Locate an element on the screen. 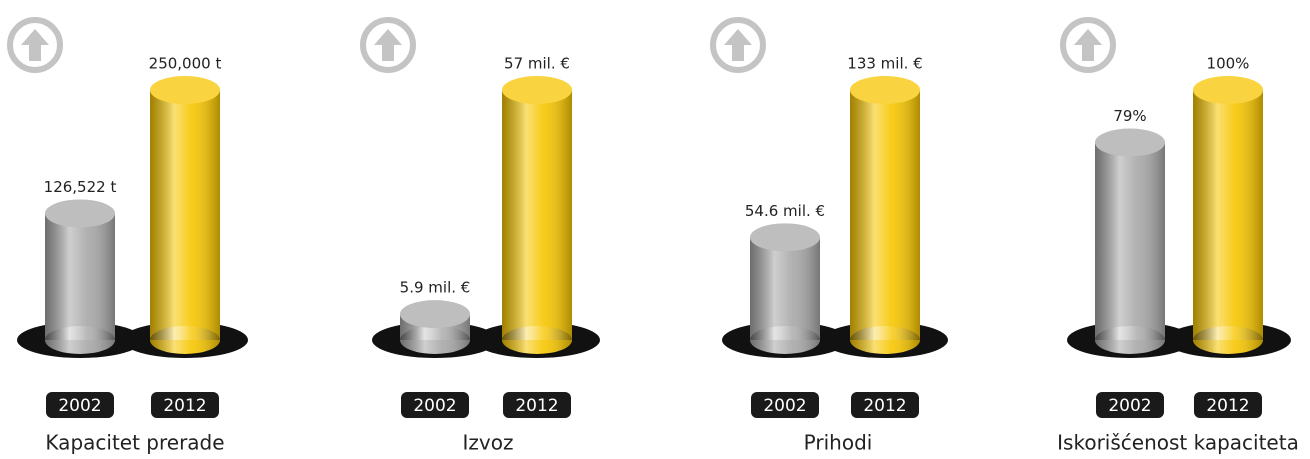  panel-title: Kapacitet prerade is located at coordinates (134, 443).